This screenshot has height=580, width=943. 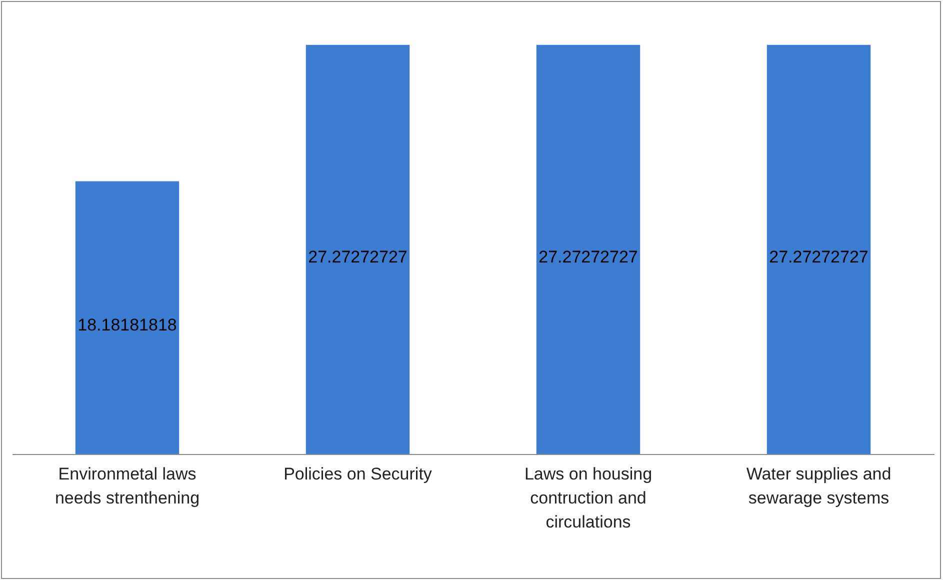 What do you see at coordinates (127, 325) in the screenshot?
I see `data-label: 18.18181818` at bounding box center [127, 325].